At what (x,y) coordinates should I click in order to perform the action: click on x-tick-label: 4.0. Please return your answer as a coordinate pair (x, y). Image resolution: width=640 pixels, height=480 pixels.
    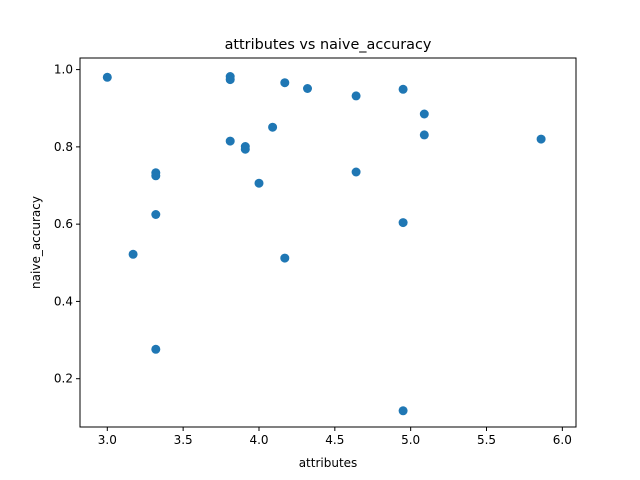
    Looking at the image, I should click on (258, 440).